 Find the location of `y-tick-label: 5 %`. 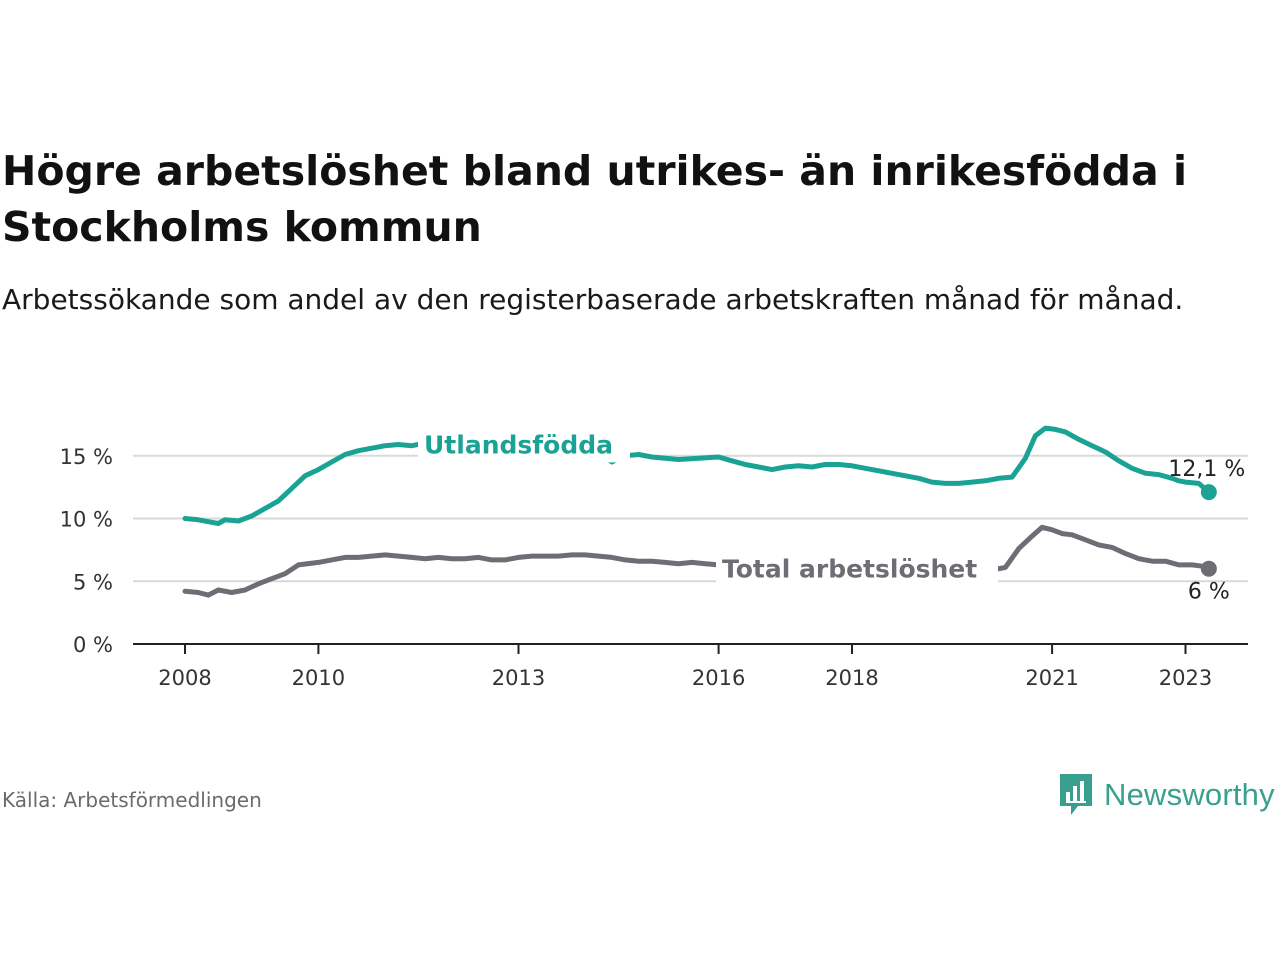

y-tick-label: 5 % is located at coordinates (93, 582).